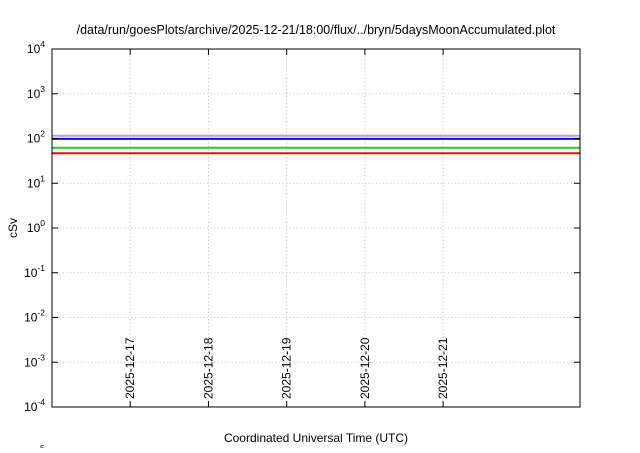  Describe the element at coordinates (13, 228) in the screenshot. I see `y-axis-label: cSv` at that location.